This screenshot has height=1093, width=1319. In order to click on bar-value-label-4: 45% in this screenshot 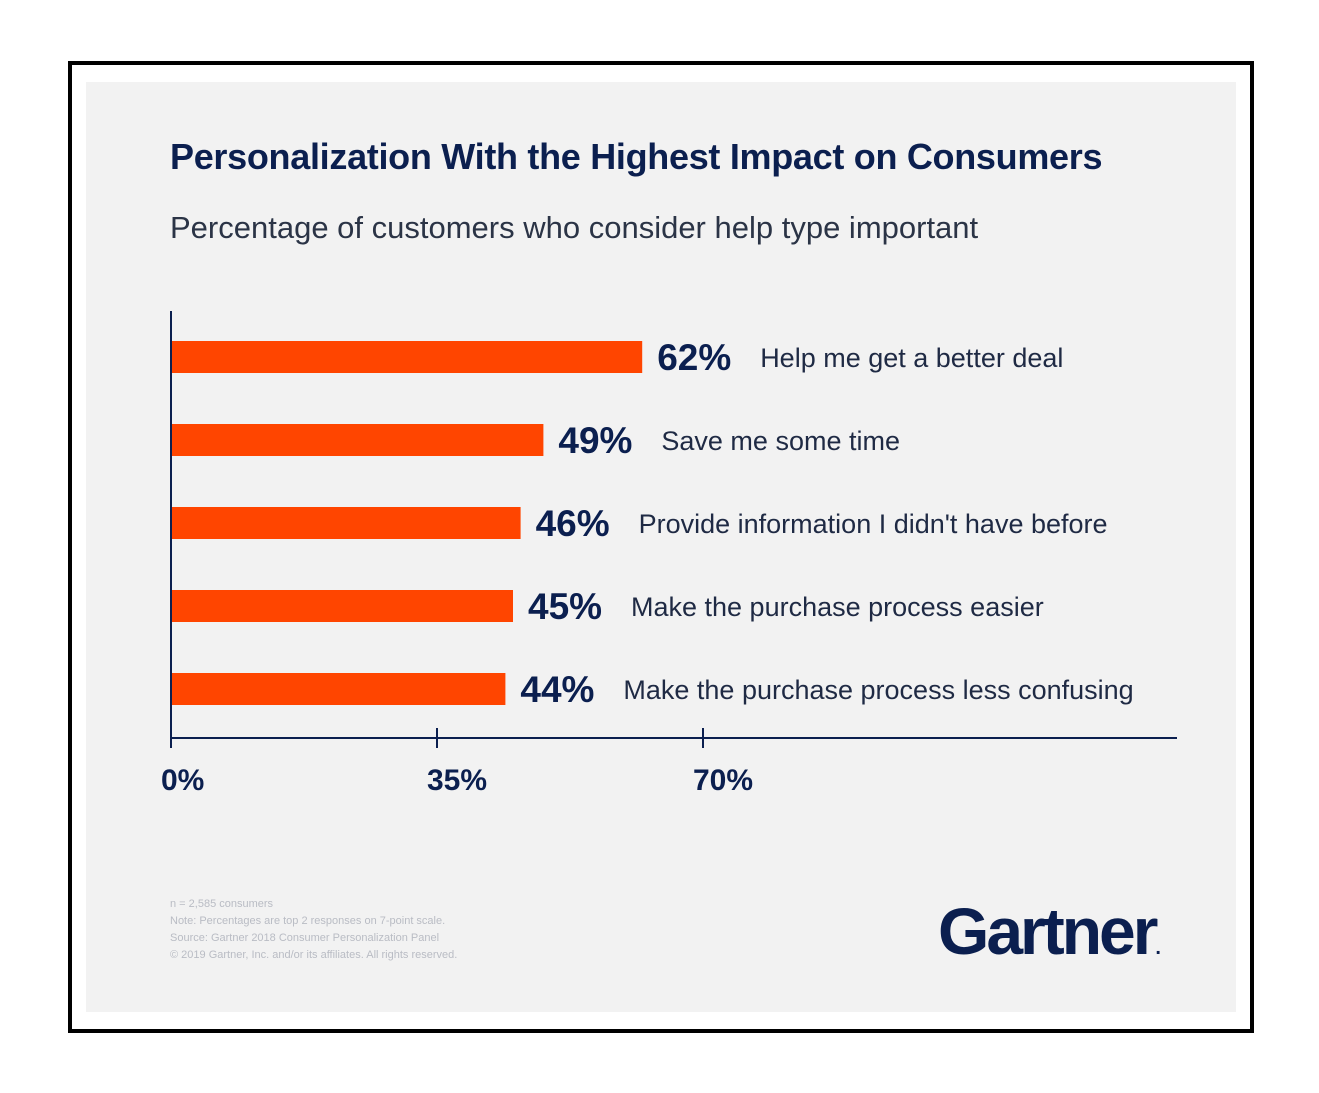, I will do `click(565, 606)`.